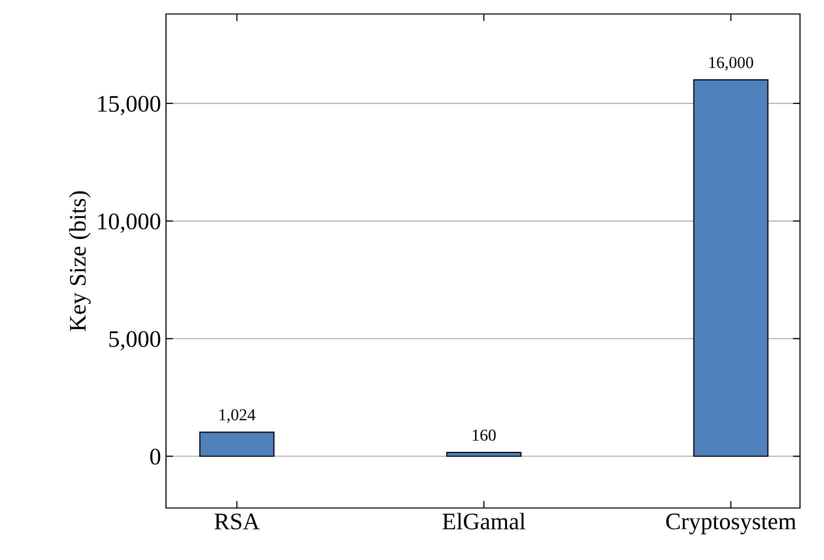  I want to click on y-axis-title: Key Size (bits), so click(80, 261).